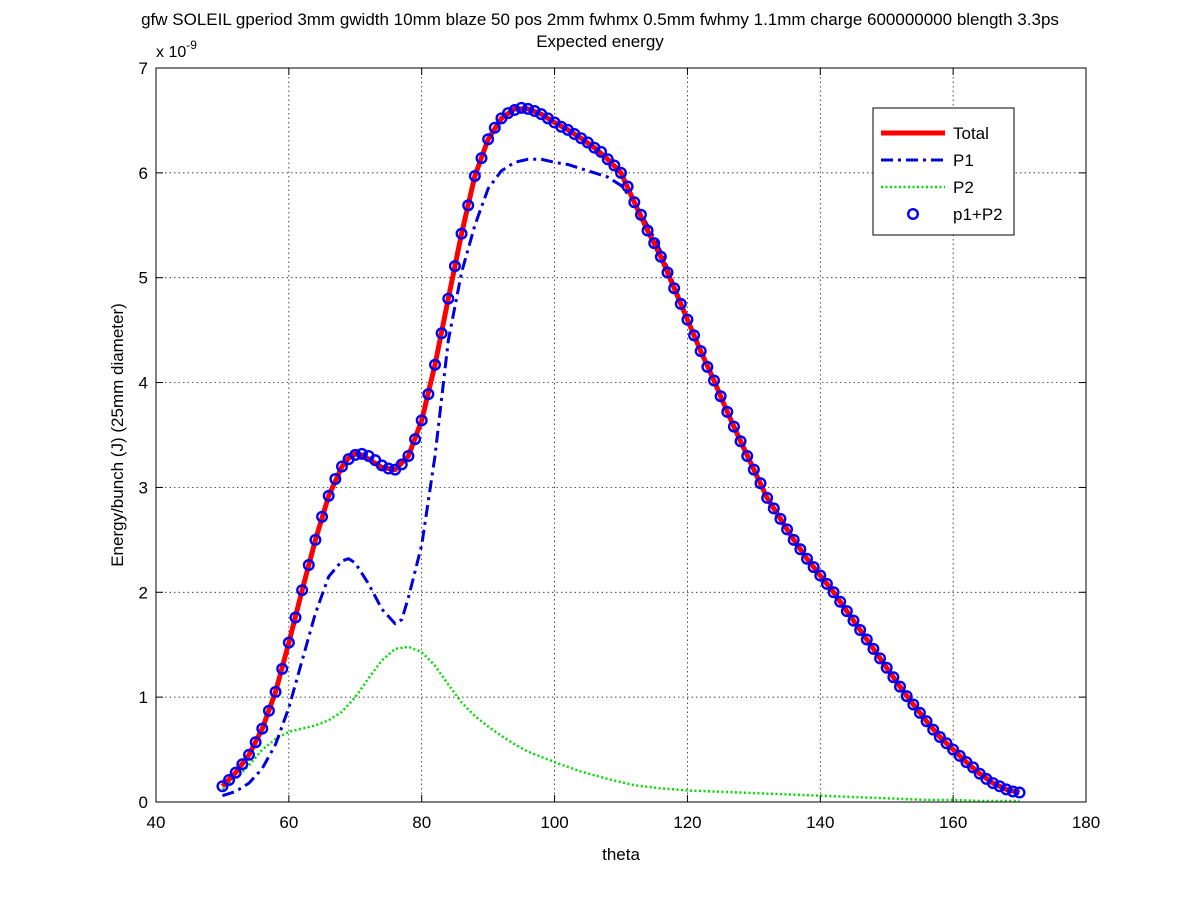  Describe the element at coordinates (554, 822) in the screenshot. I see `x-tick-label: 100` at that location.